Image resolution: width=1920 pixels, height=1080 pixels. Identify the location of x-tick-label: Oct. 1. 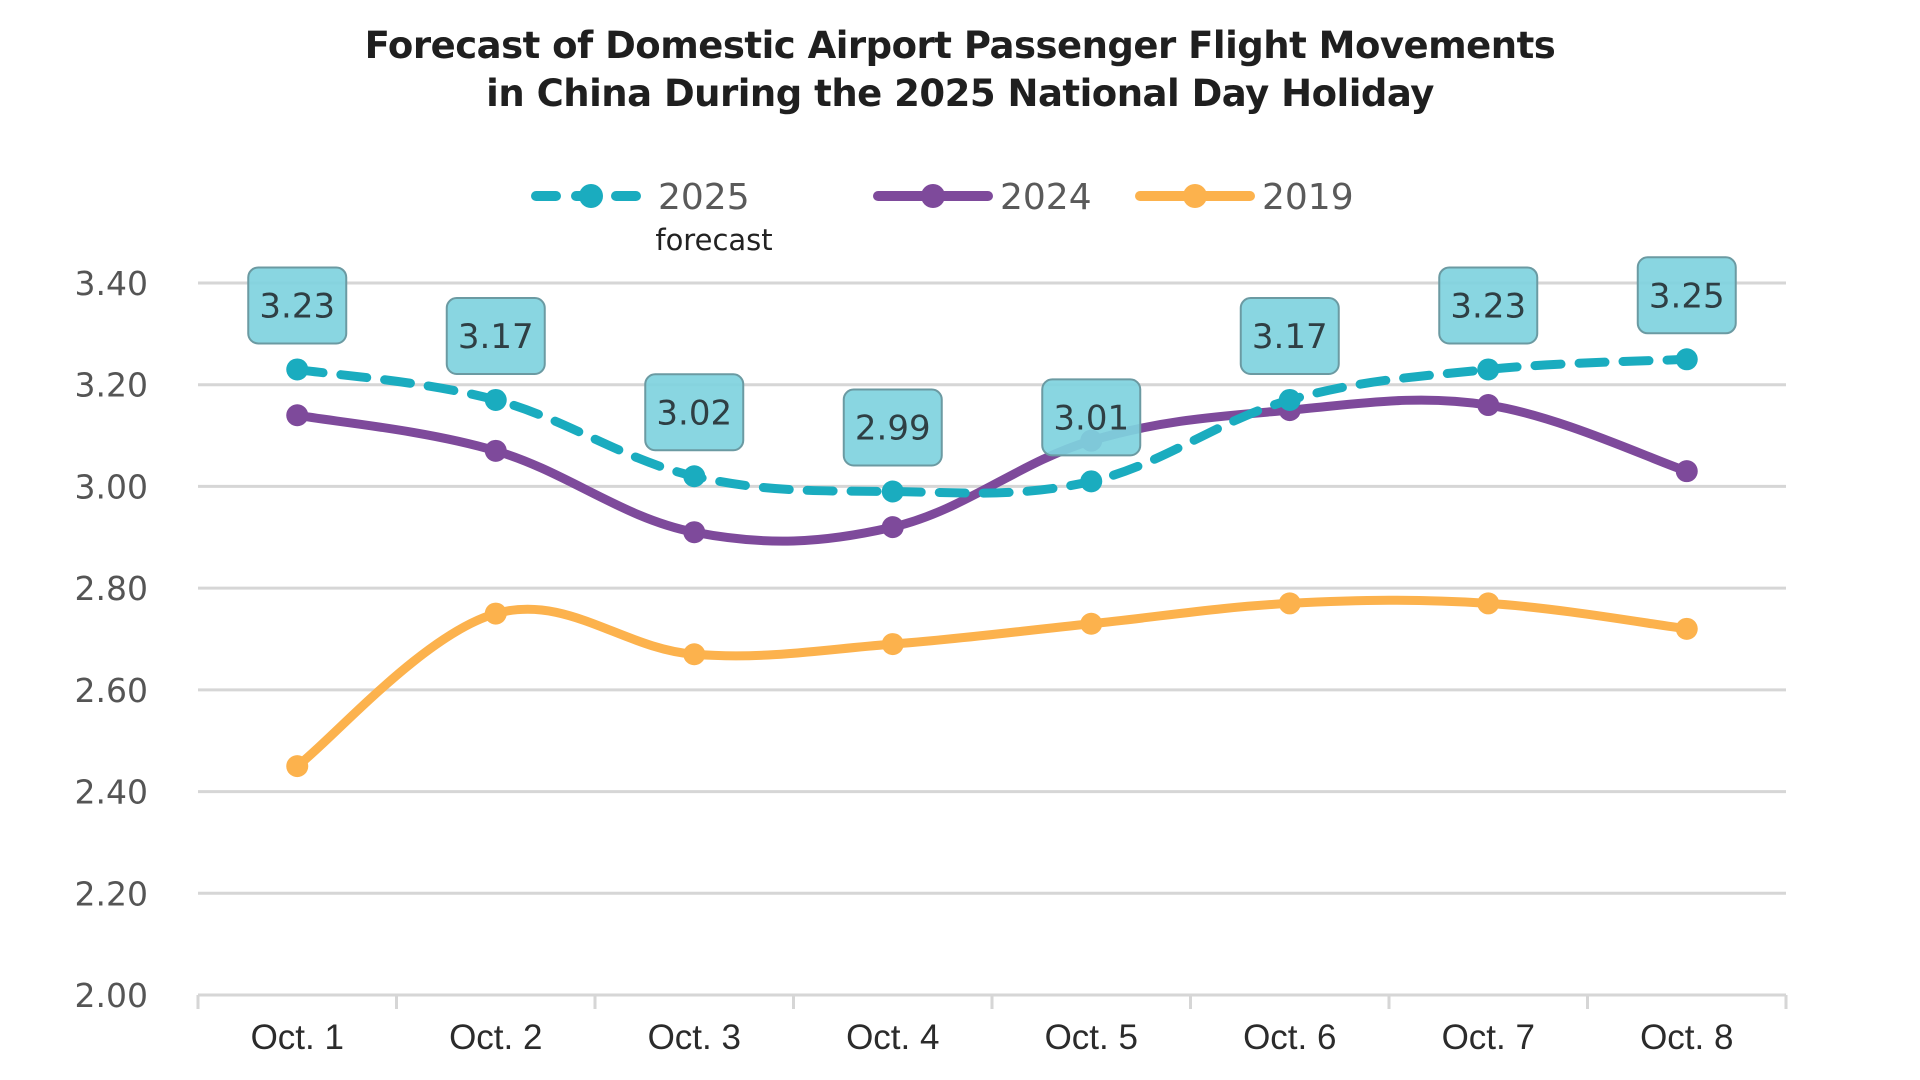
(297, 1037).